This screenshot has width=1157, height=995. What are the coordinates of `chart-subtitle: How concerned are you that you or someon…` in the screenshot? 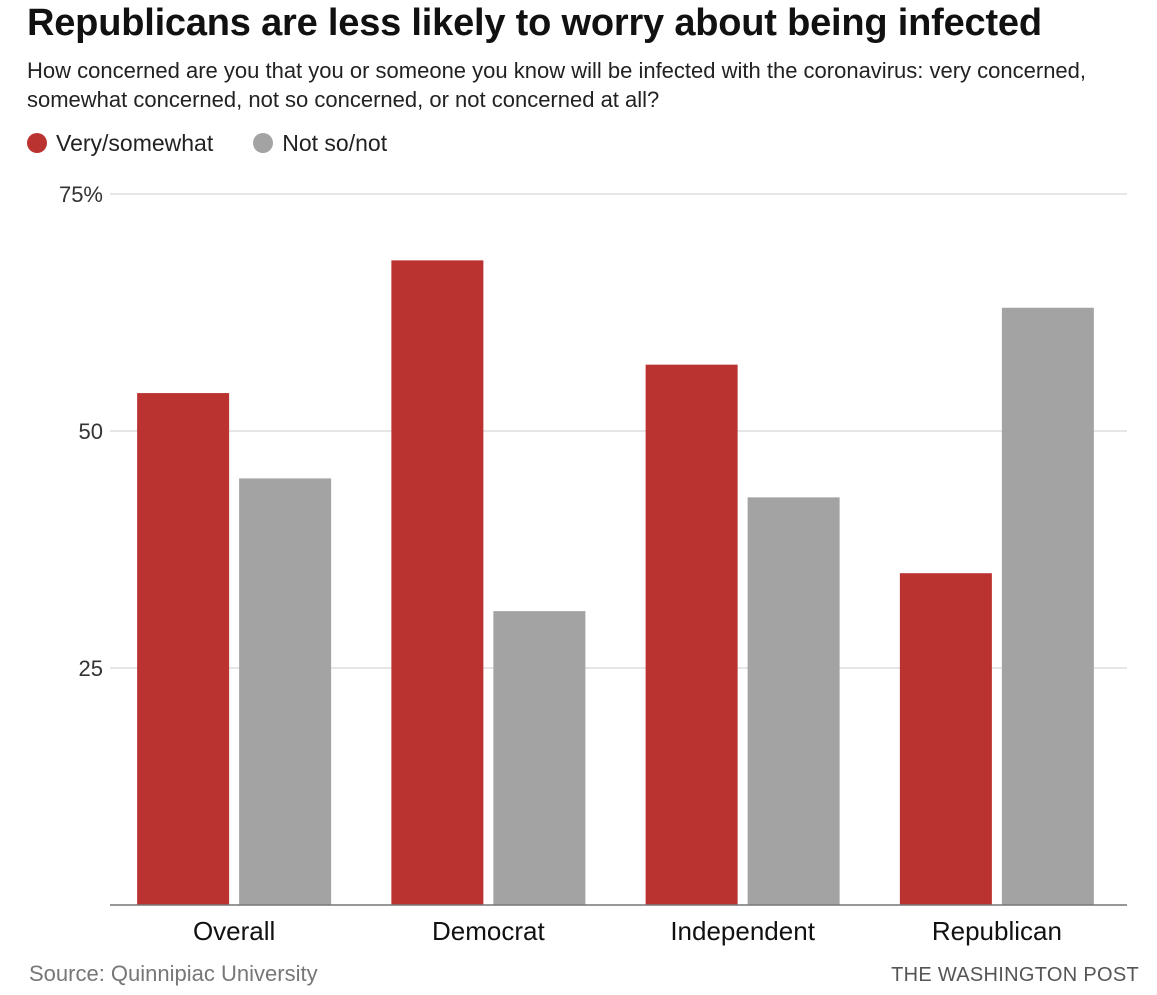 It's located at (557, 85).